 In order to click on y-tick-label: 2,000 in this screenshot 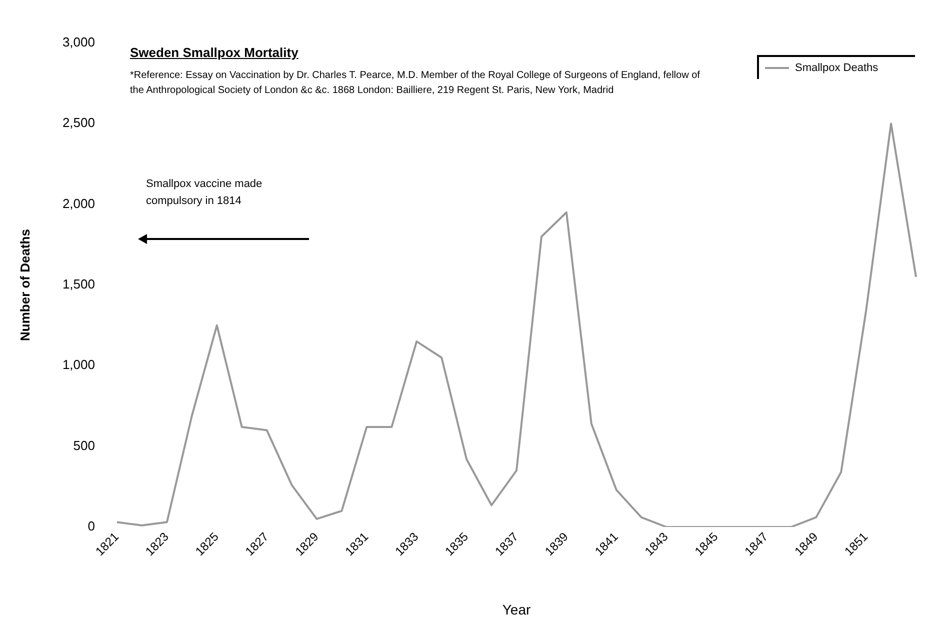, I will do `click(78, 203)`.